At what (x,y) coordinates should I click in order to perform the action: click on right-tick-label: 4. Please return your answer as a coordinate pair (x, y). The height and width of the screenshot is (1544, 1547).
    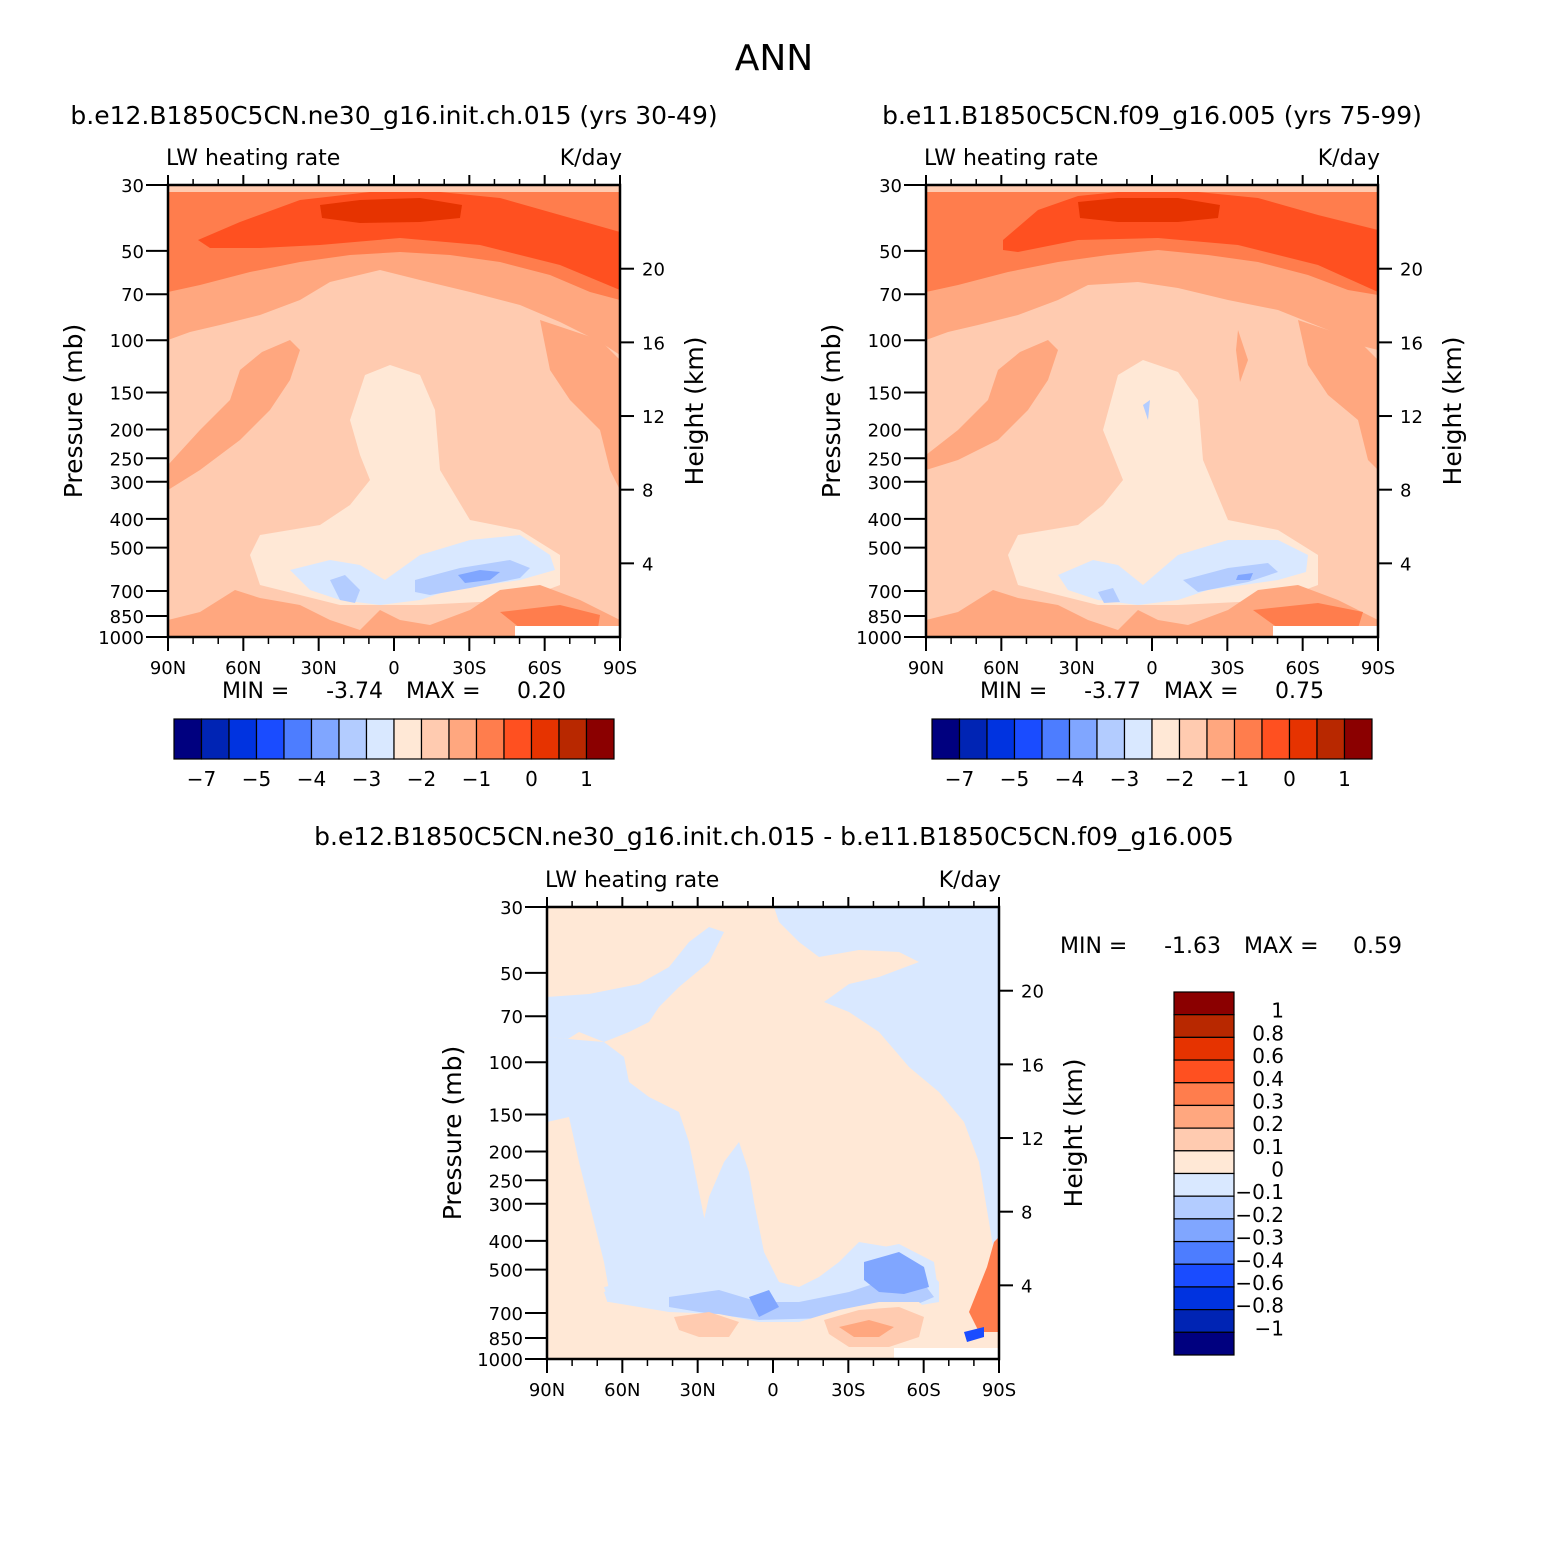
    Looking at the image, I should click on (1405, 564).